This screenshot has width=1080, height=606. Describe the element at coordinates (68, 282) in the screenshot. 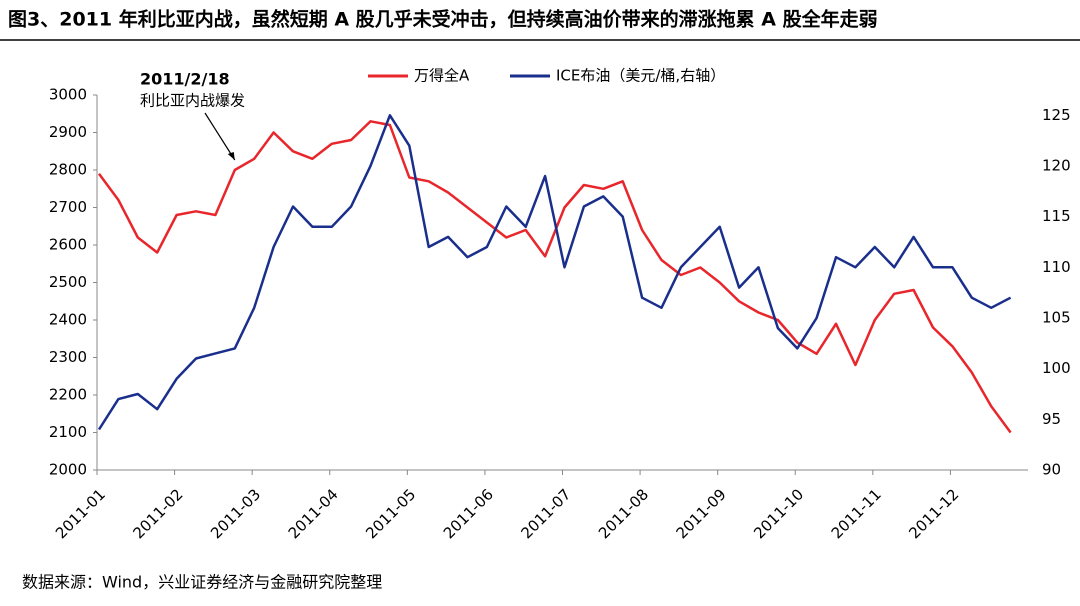

I see `y-tick-label: 2500` at that location.